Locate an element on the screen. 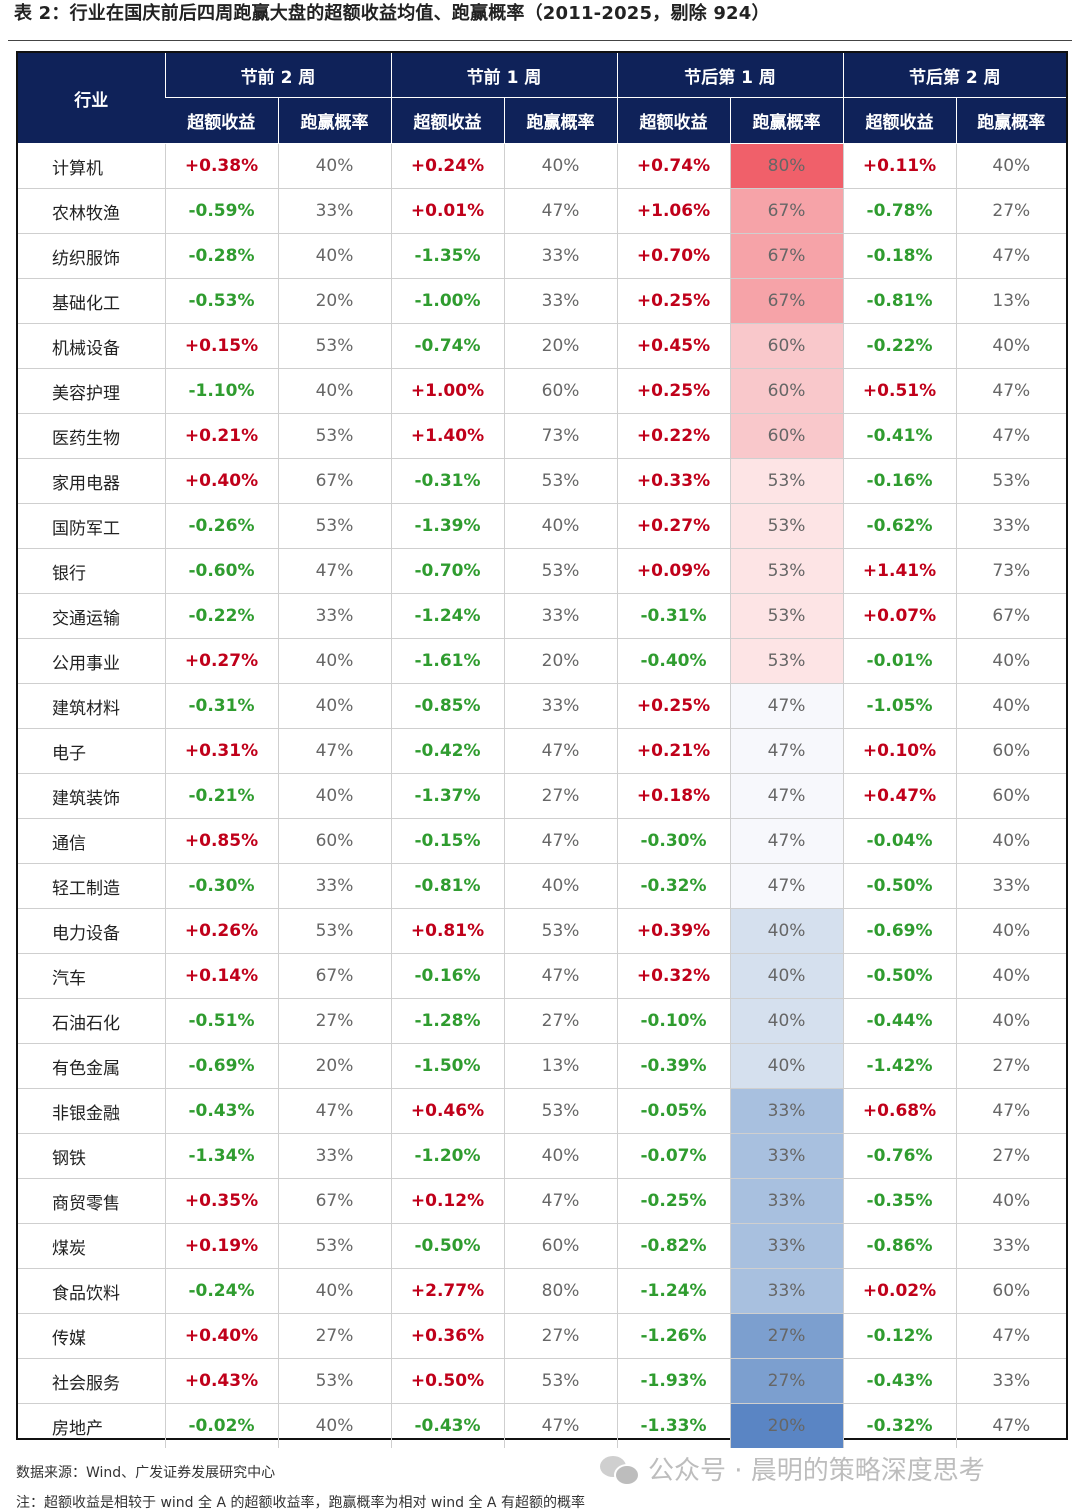 This screenshot has height=1512, width=1080. excess-return-cell: +2.77% is located at coordinates (447, 1291).